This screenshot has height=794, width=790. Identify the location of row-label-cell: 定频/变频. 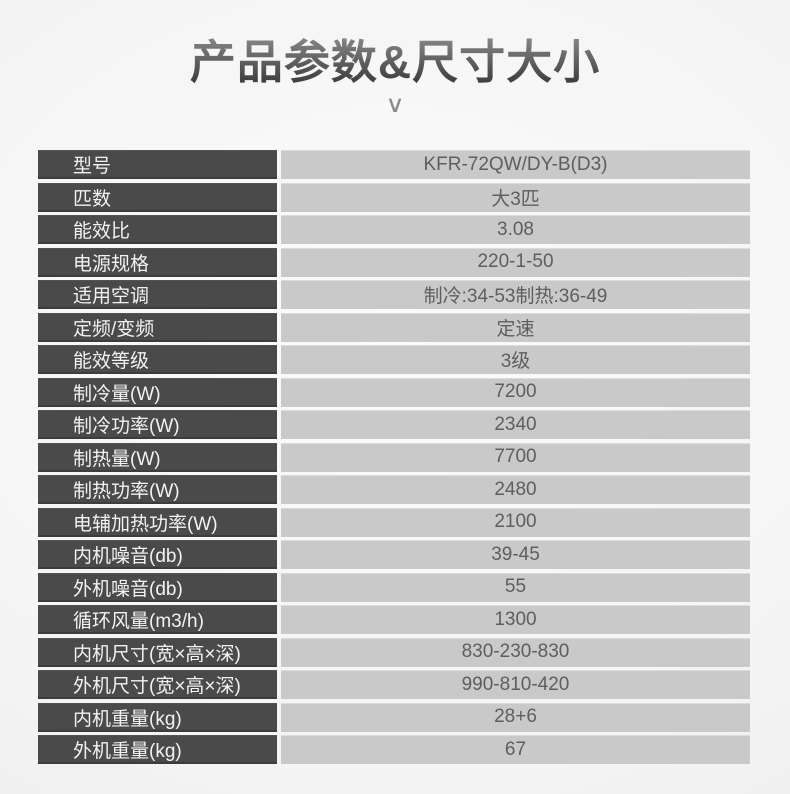
(157, 327).